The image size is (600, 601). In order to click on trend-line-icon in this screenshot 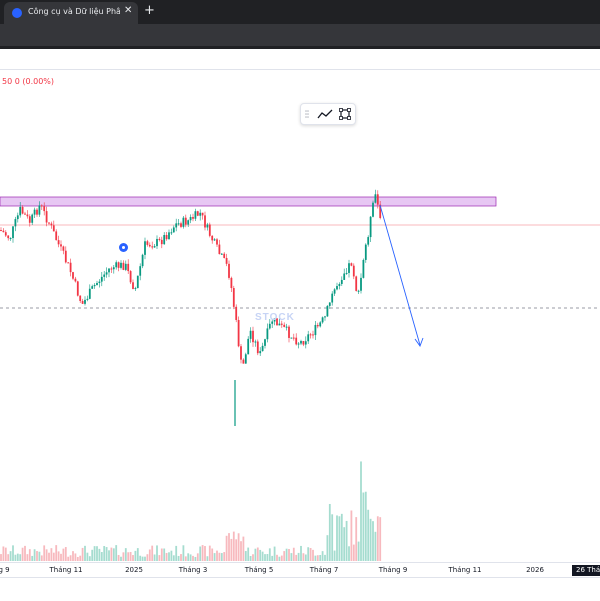, I will do `click(325, 114)`.